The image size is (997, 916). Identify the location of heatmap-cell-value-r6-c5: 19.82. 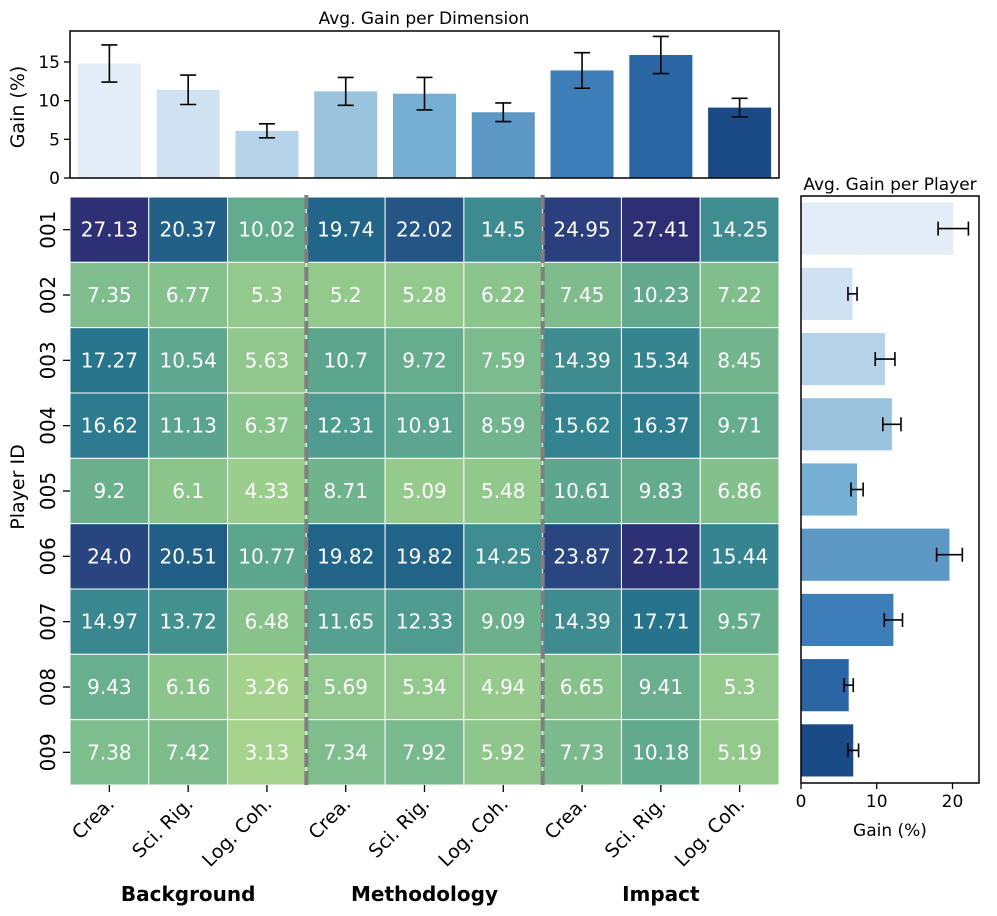
(424, 556).